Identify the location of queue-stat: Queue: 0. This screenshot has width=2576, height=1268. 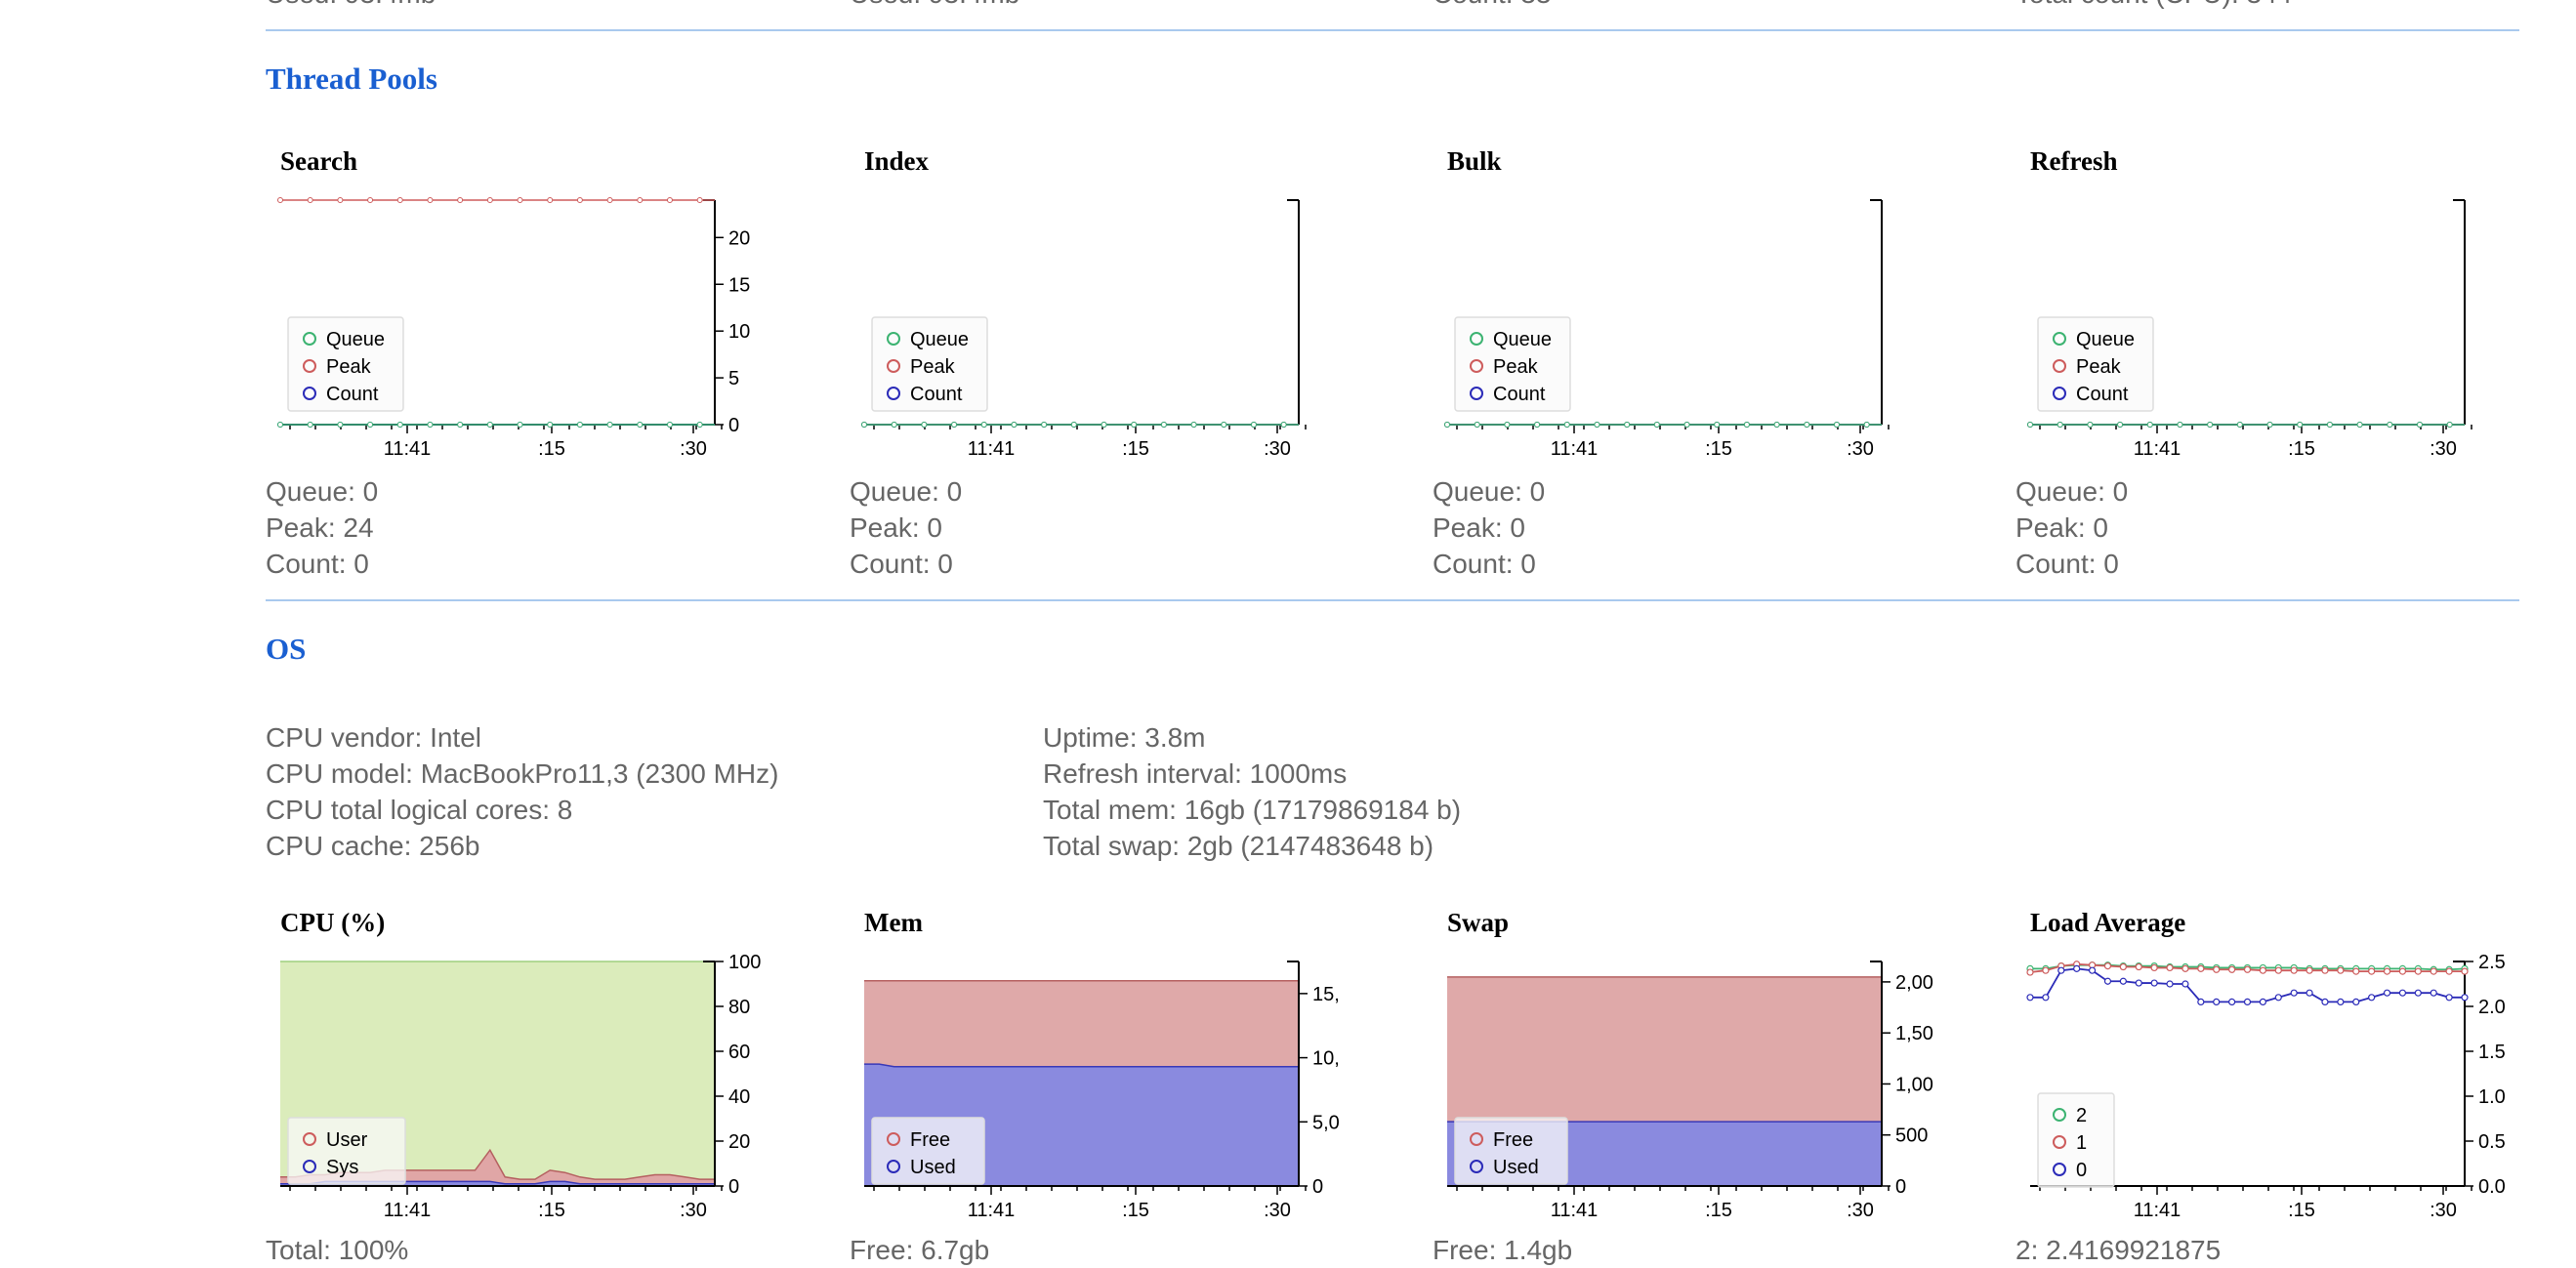
(2072, 492).